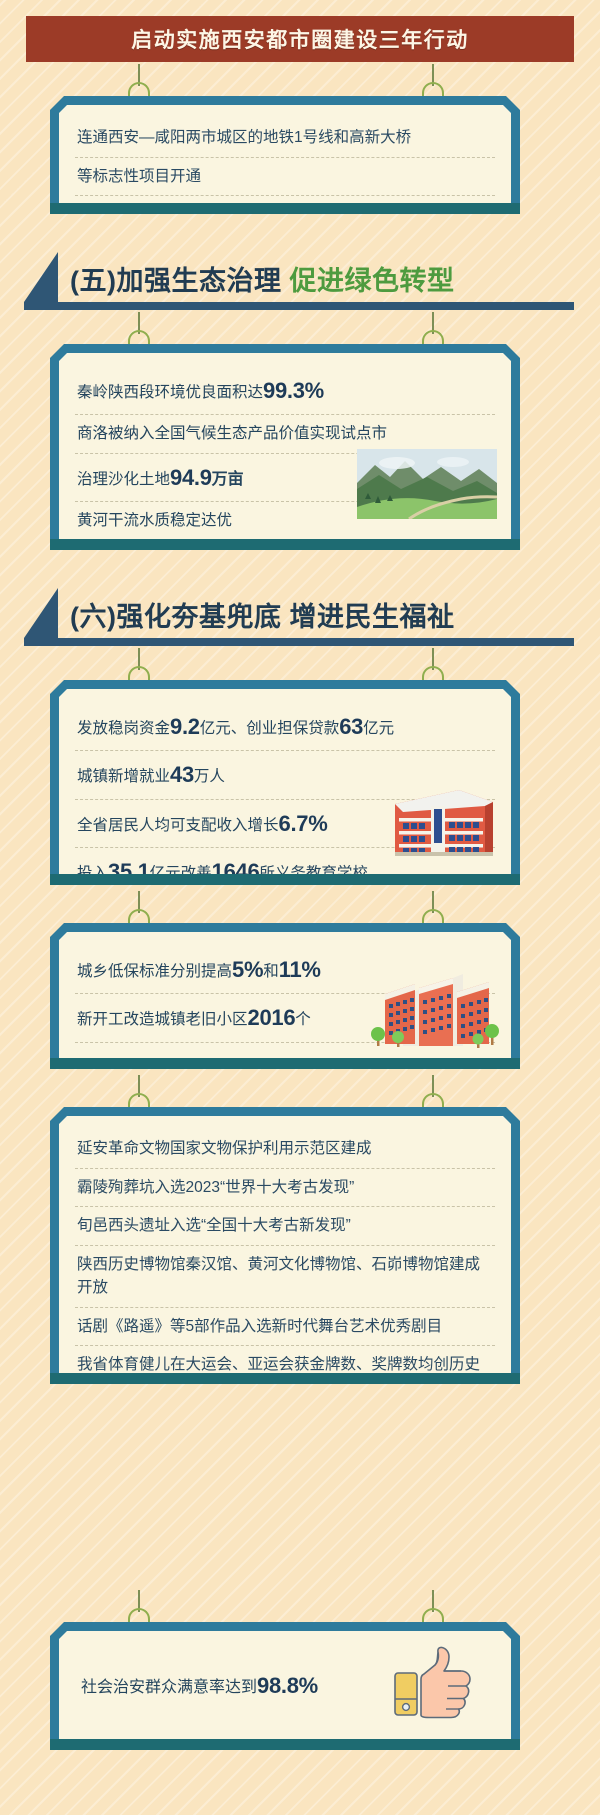  I want to click on list-item: 商洛被纳入全国气候生态产品价值实现试点市, so click(285, 434).